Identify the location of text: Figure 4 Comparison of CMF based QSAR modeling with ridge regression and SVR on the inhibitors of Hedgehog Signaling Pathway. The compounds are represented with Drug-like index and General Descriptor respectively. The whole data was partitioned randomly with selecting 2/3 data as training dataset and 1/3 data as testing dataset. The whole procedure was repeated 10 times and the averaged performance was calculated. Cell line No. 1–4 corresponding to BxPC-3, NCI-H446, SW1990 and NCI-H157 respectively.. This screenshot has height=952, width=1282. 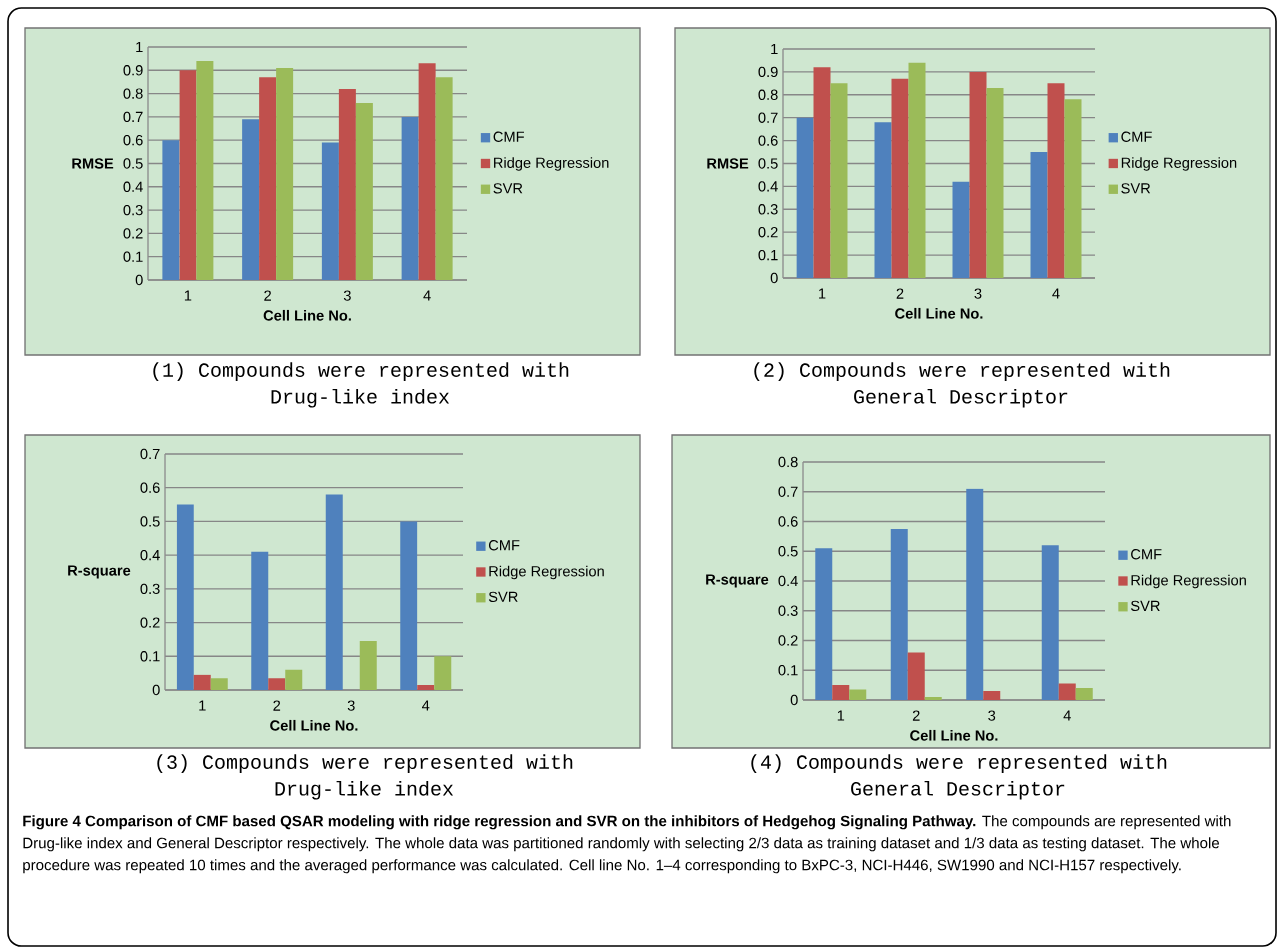
(627, 844).